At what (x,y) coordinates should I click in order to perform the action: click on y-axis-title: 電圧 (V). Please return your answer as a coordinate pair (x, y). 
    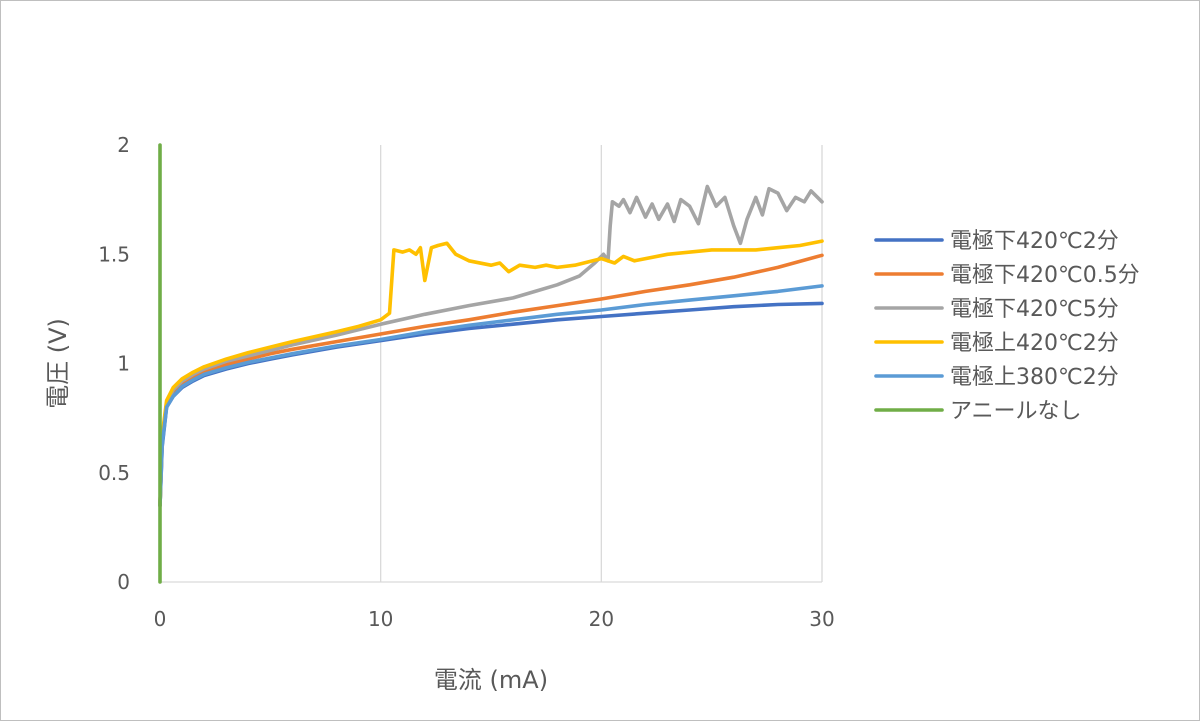
    Looking at the image, I should click on (58, 363).